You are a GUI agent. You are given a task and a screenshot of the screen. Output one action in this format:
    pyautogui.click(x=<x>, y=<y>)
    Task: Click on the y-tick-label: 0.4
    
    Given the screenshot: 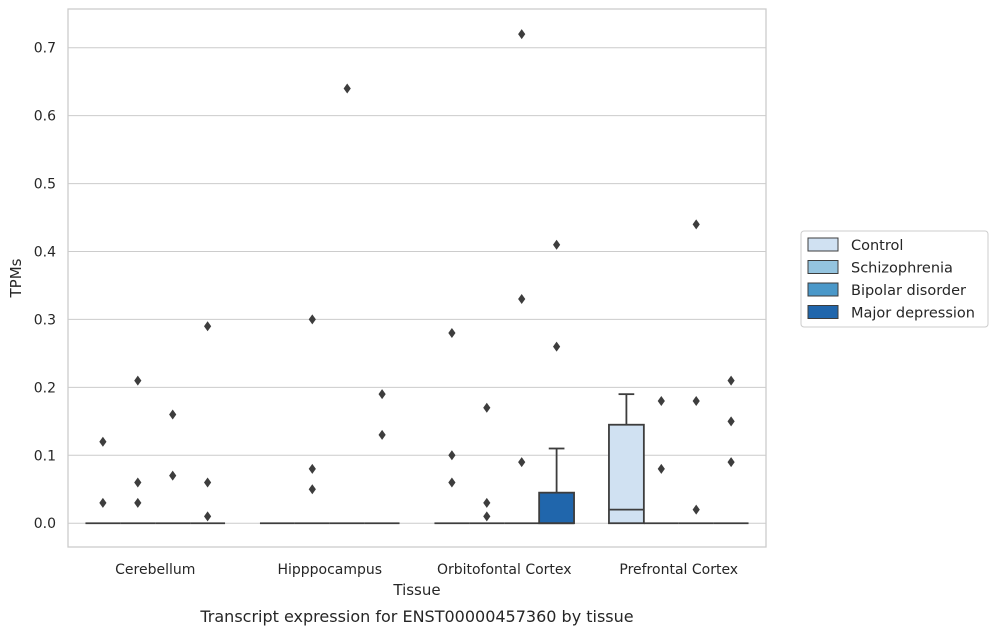 What is the action you would take?
    pyautogui.click(x=45, y=253)
    